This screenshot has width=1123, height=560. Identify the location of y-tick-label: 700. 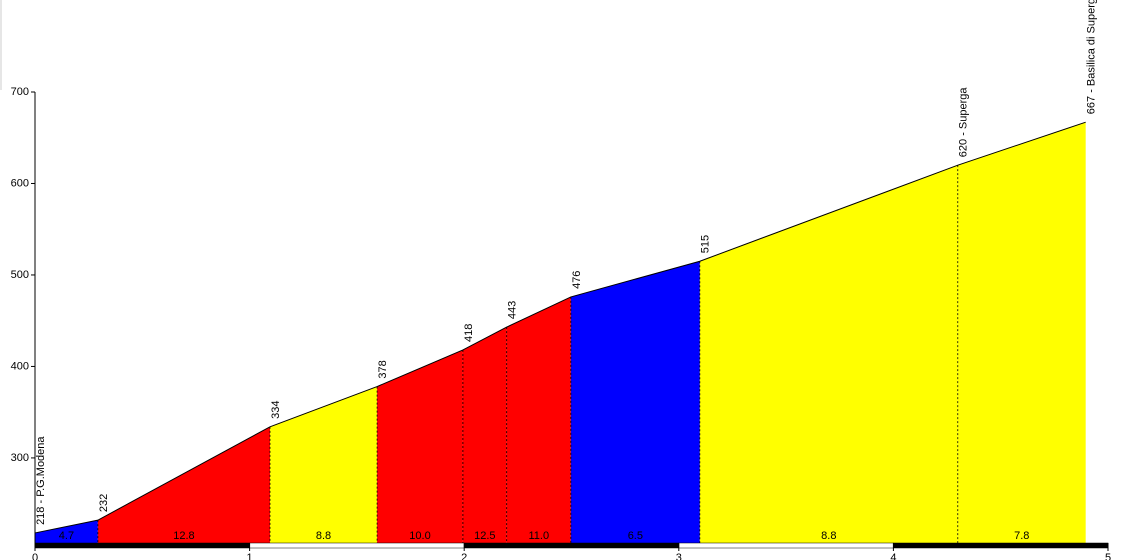
(20, 92).